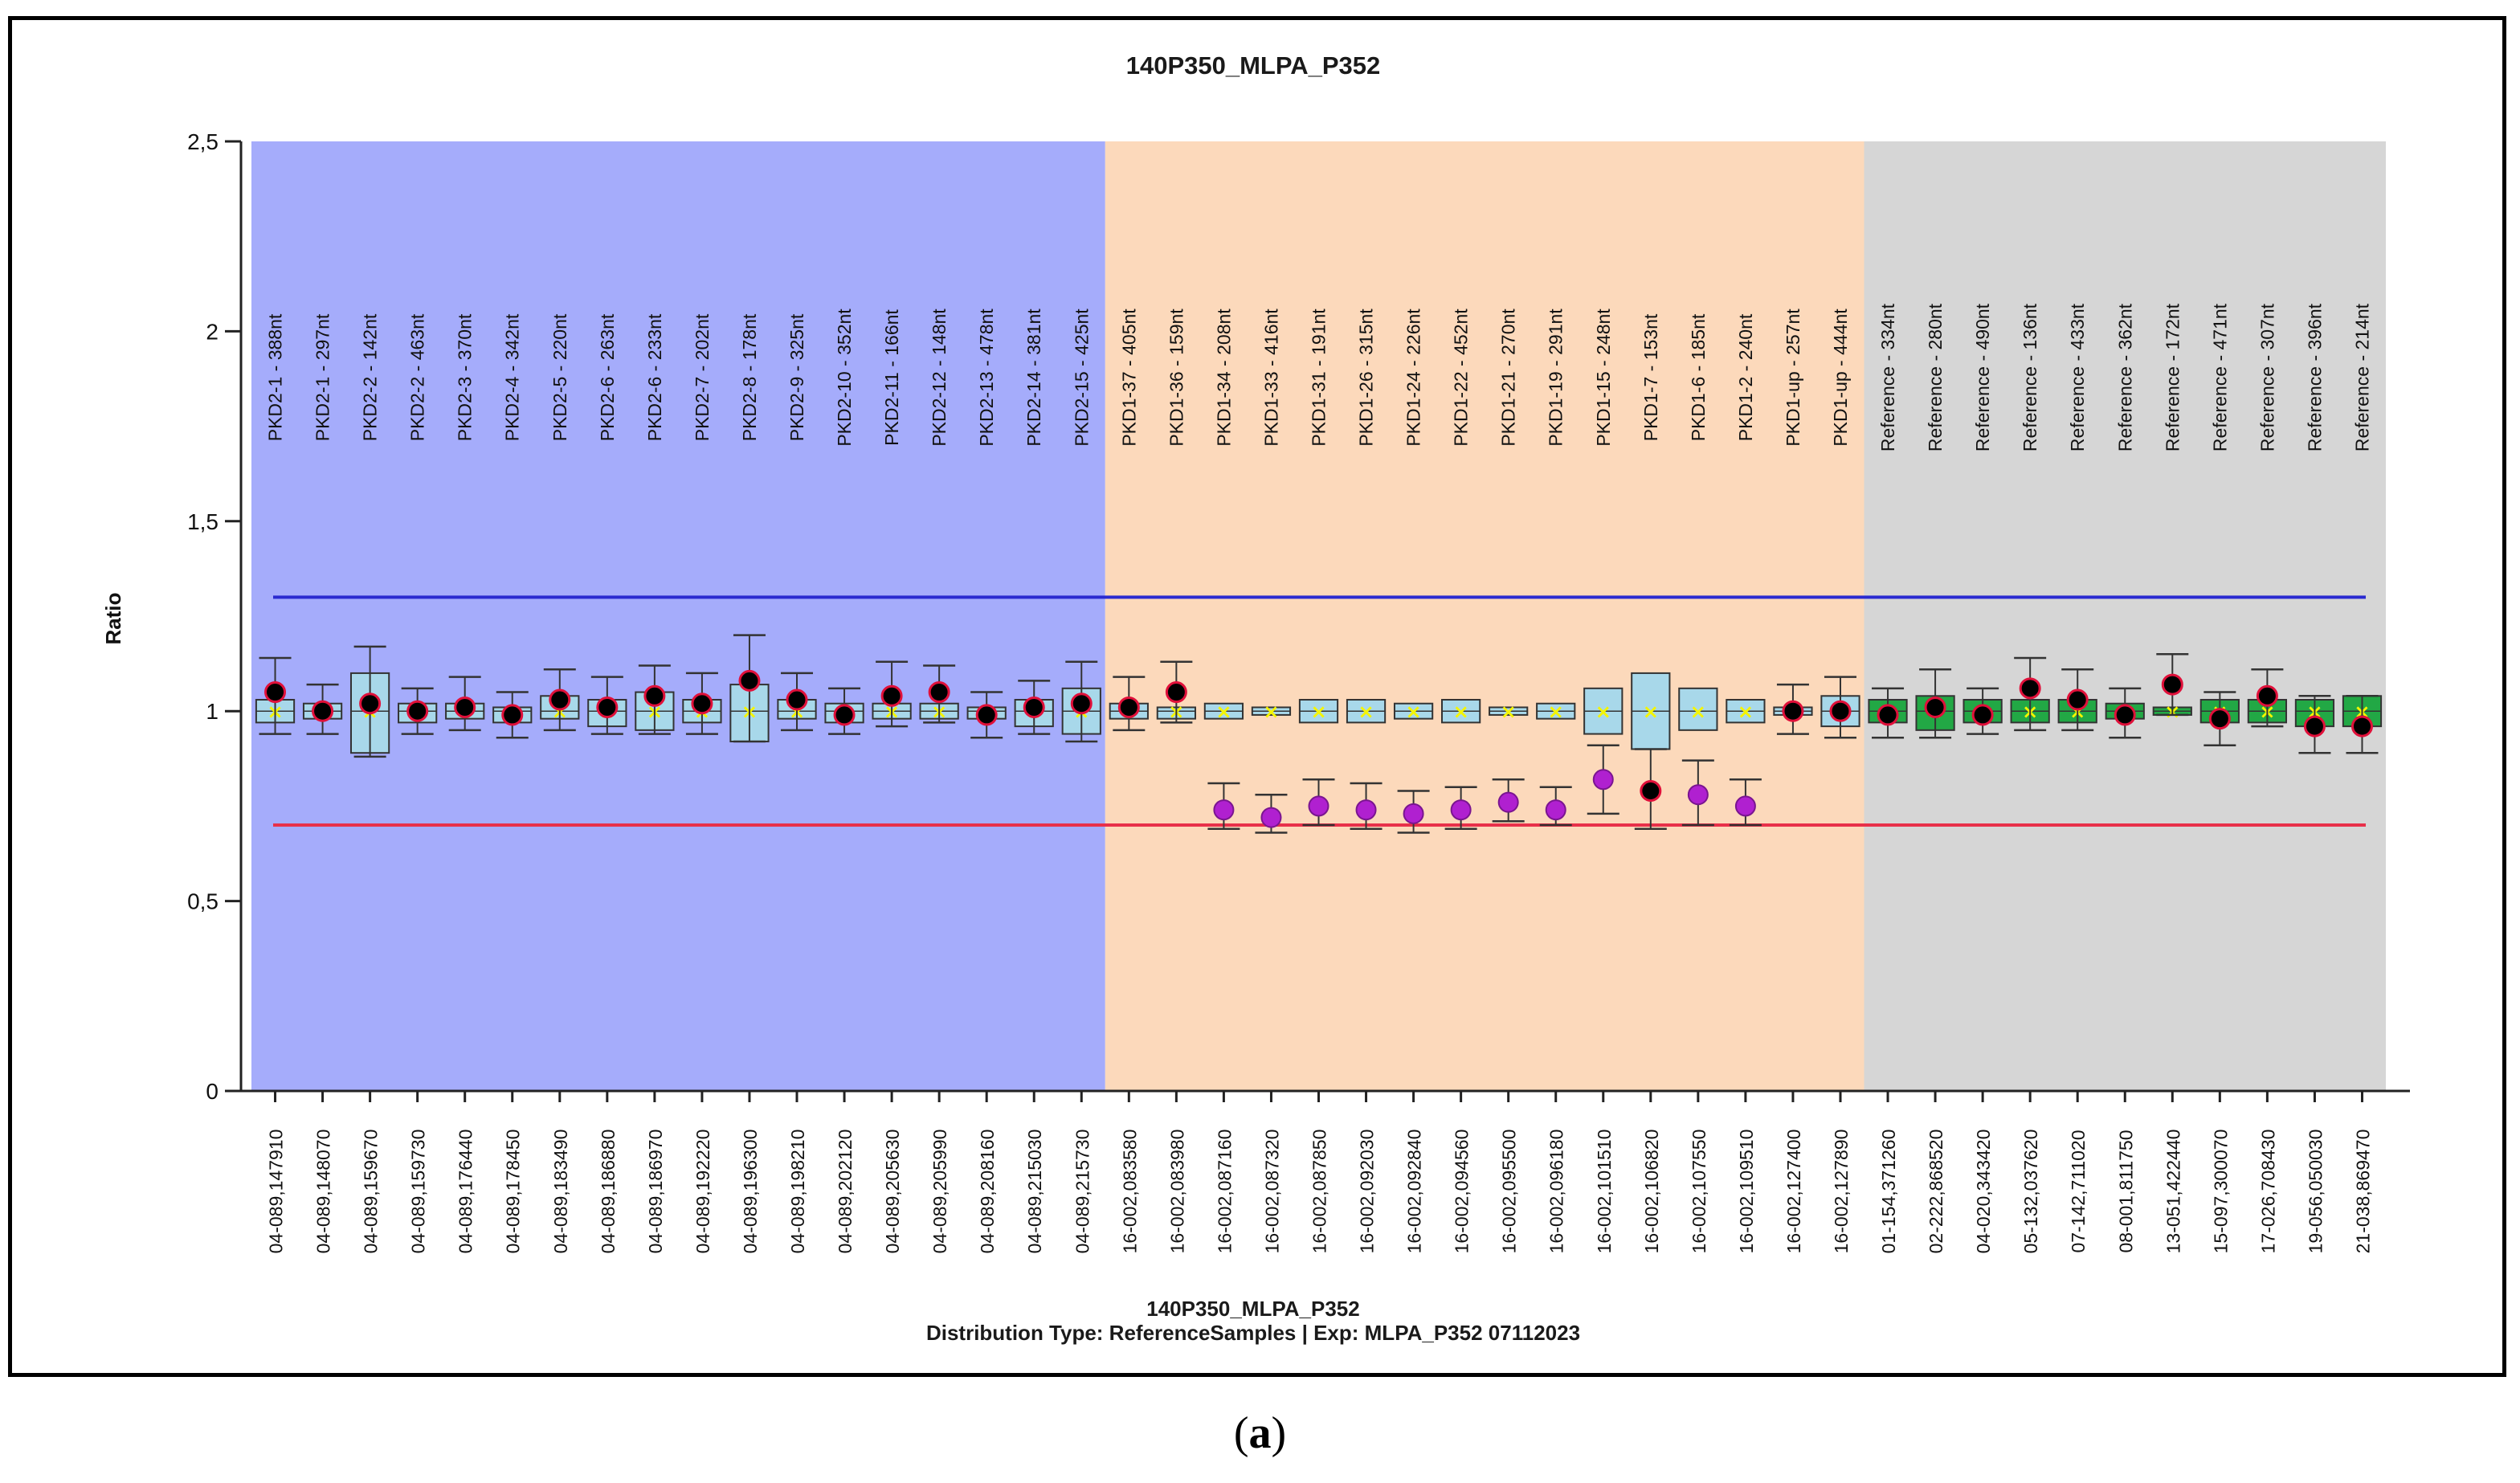  What do you see at coordinates (2220, 1192) in the screenshot?
I see `locus-label: 15-097,300070` at bounding box center [2220, 1192].